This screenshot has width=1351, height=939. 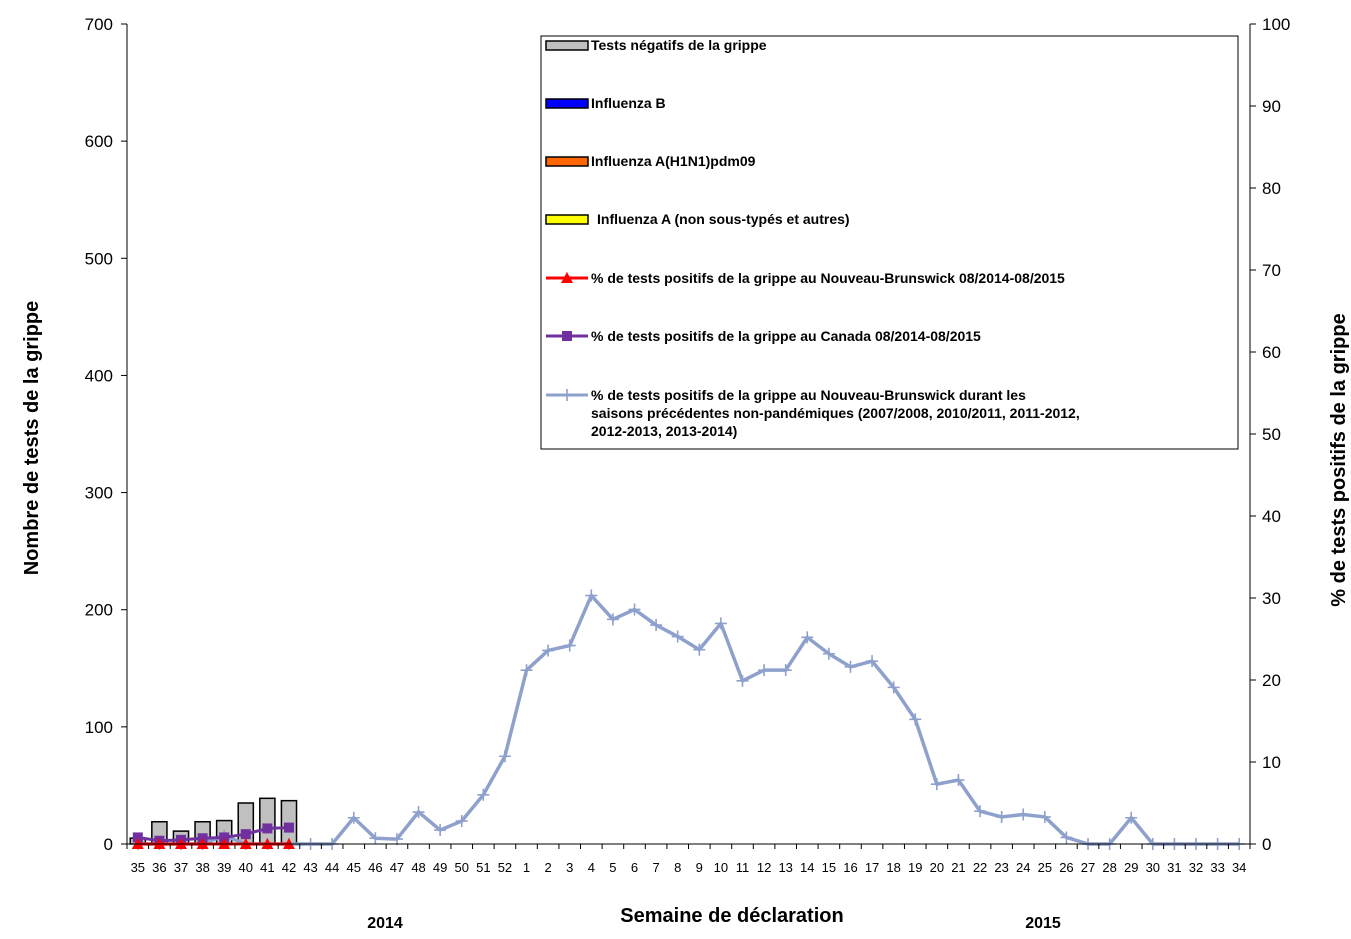 What do you see at coordinates (1271, 762) in the screenshot?
I see `y-right-tick-label: 10` at bounding box center [1271, 762].